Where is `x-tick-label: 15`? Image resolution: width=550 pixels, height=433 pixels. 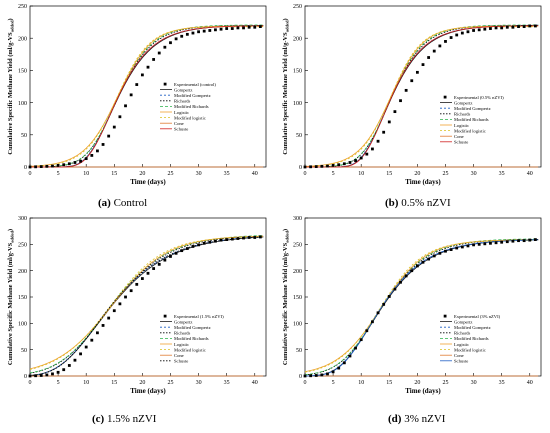
x-tick-label: 15 is located at coordinates (389, 383).